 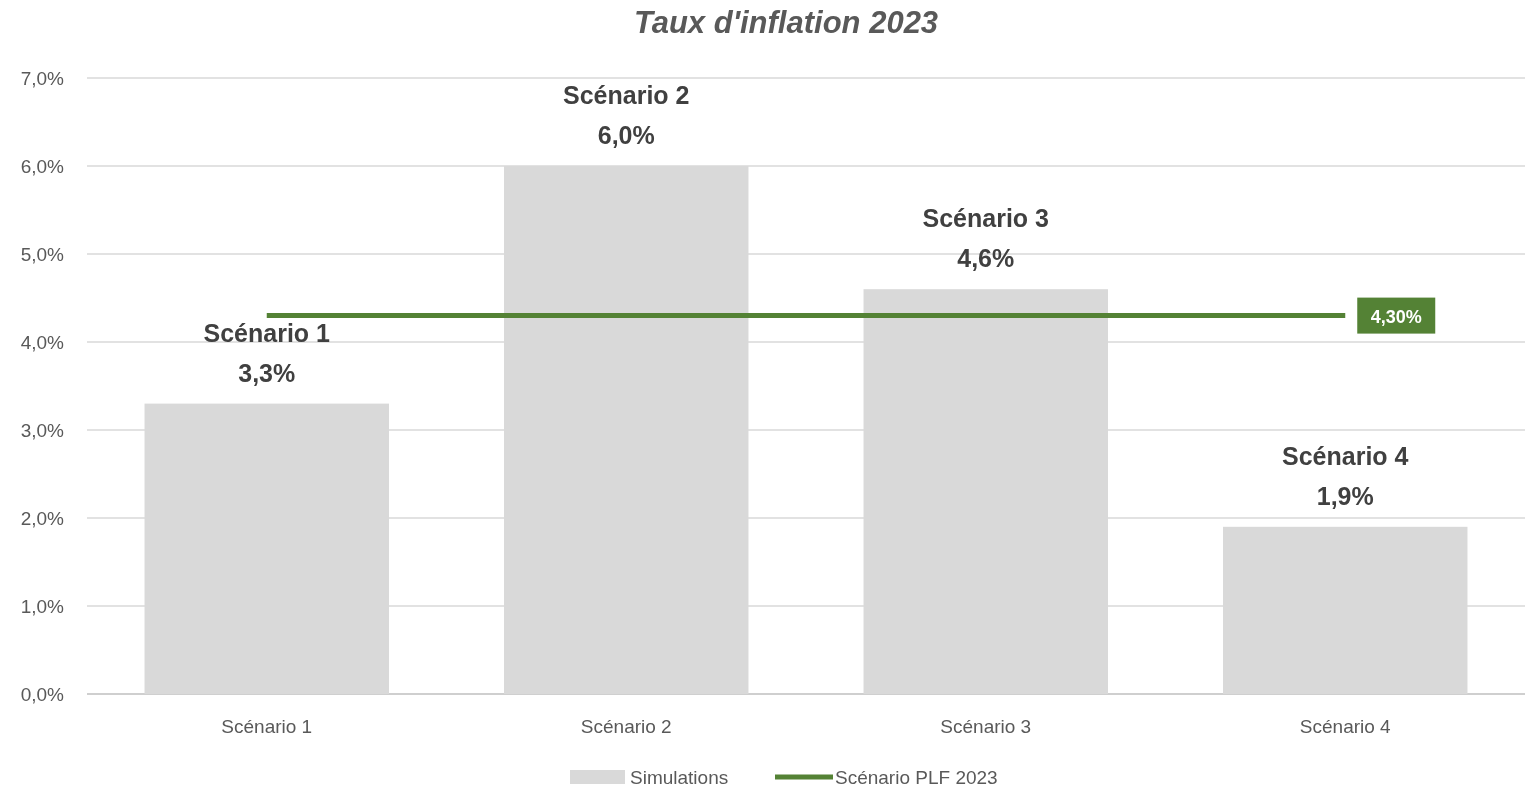 What do you see at coordinates (626, 135) in the screenshot?
I see `data-label: 6,0%` at bounding box center [626, 135].